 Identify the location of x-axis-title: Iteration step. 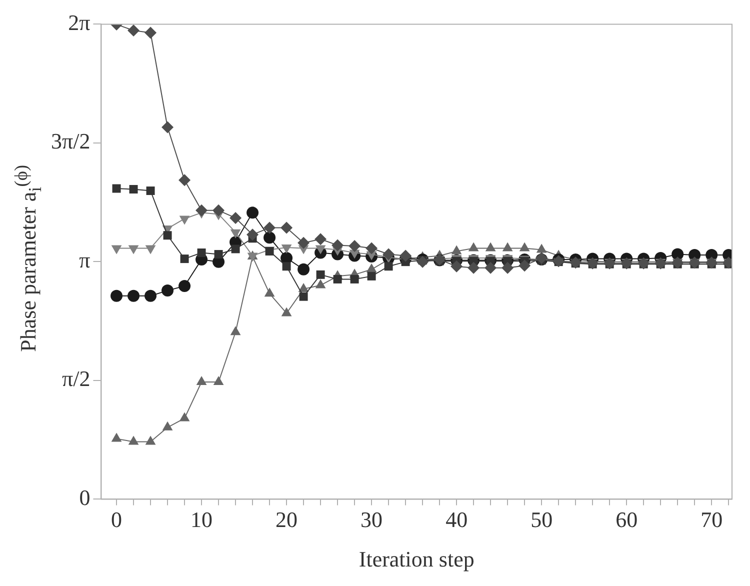
(416, 559).